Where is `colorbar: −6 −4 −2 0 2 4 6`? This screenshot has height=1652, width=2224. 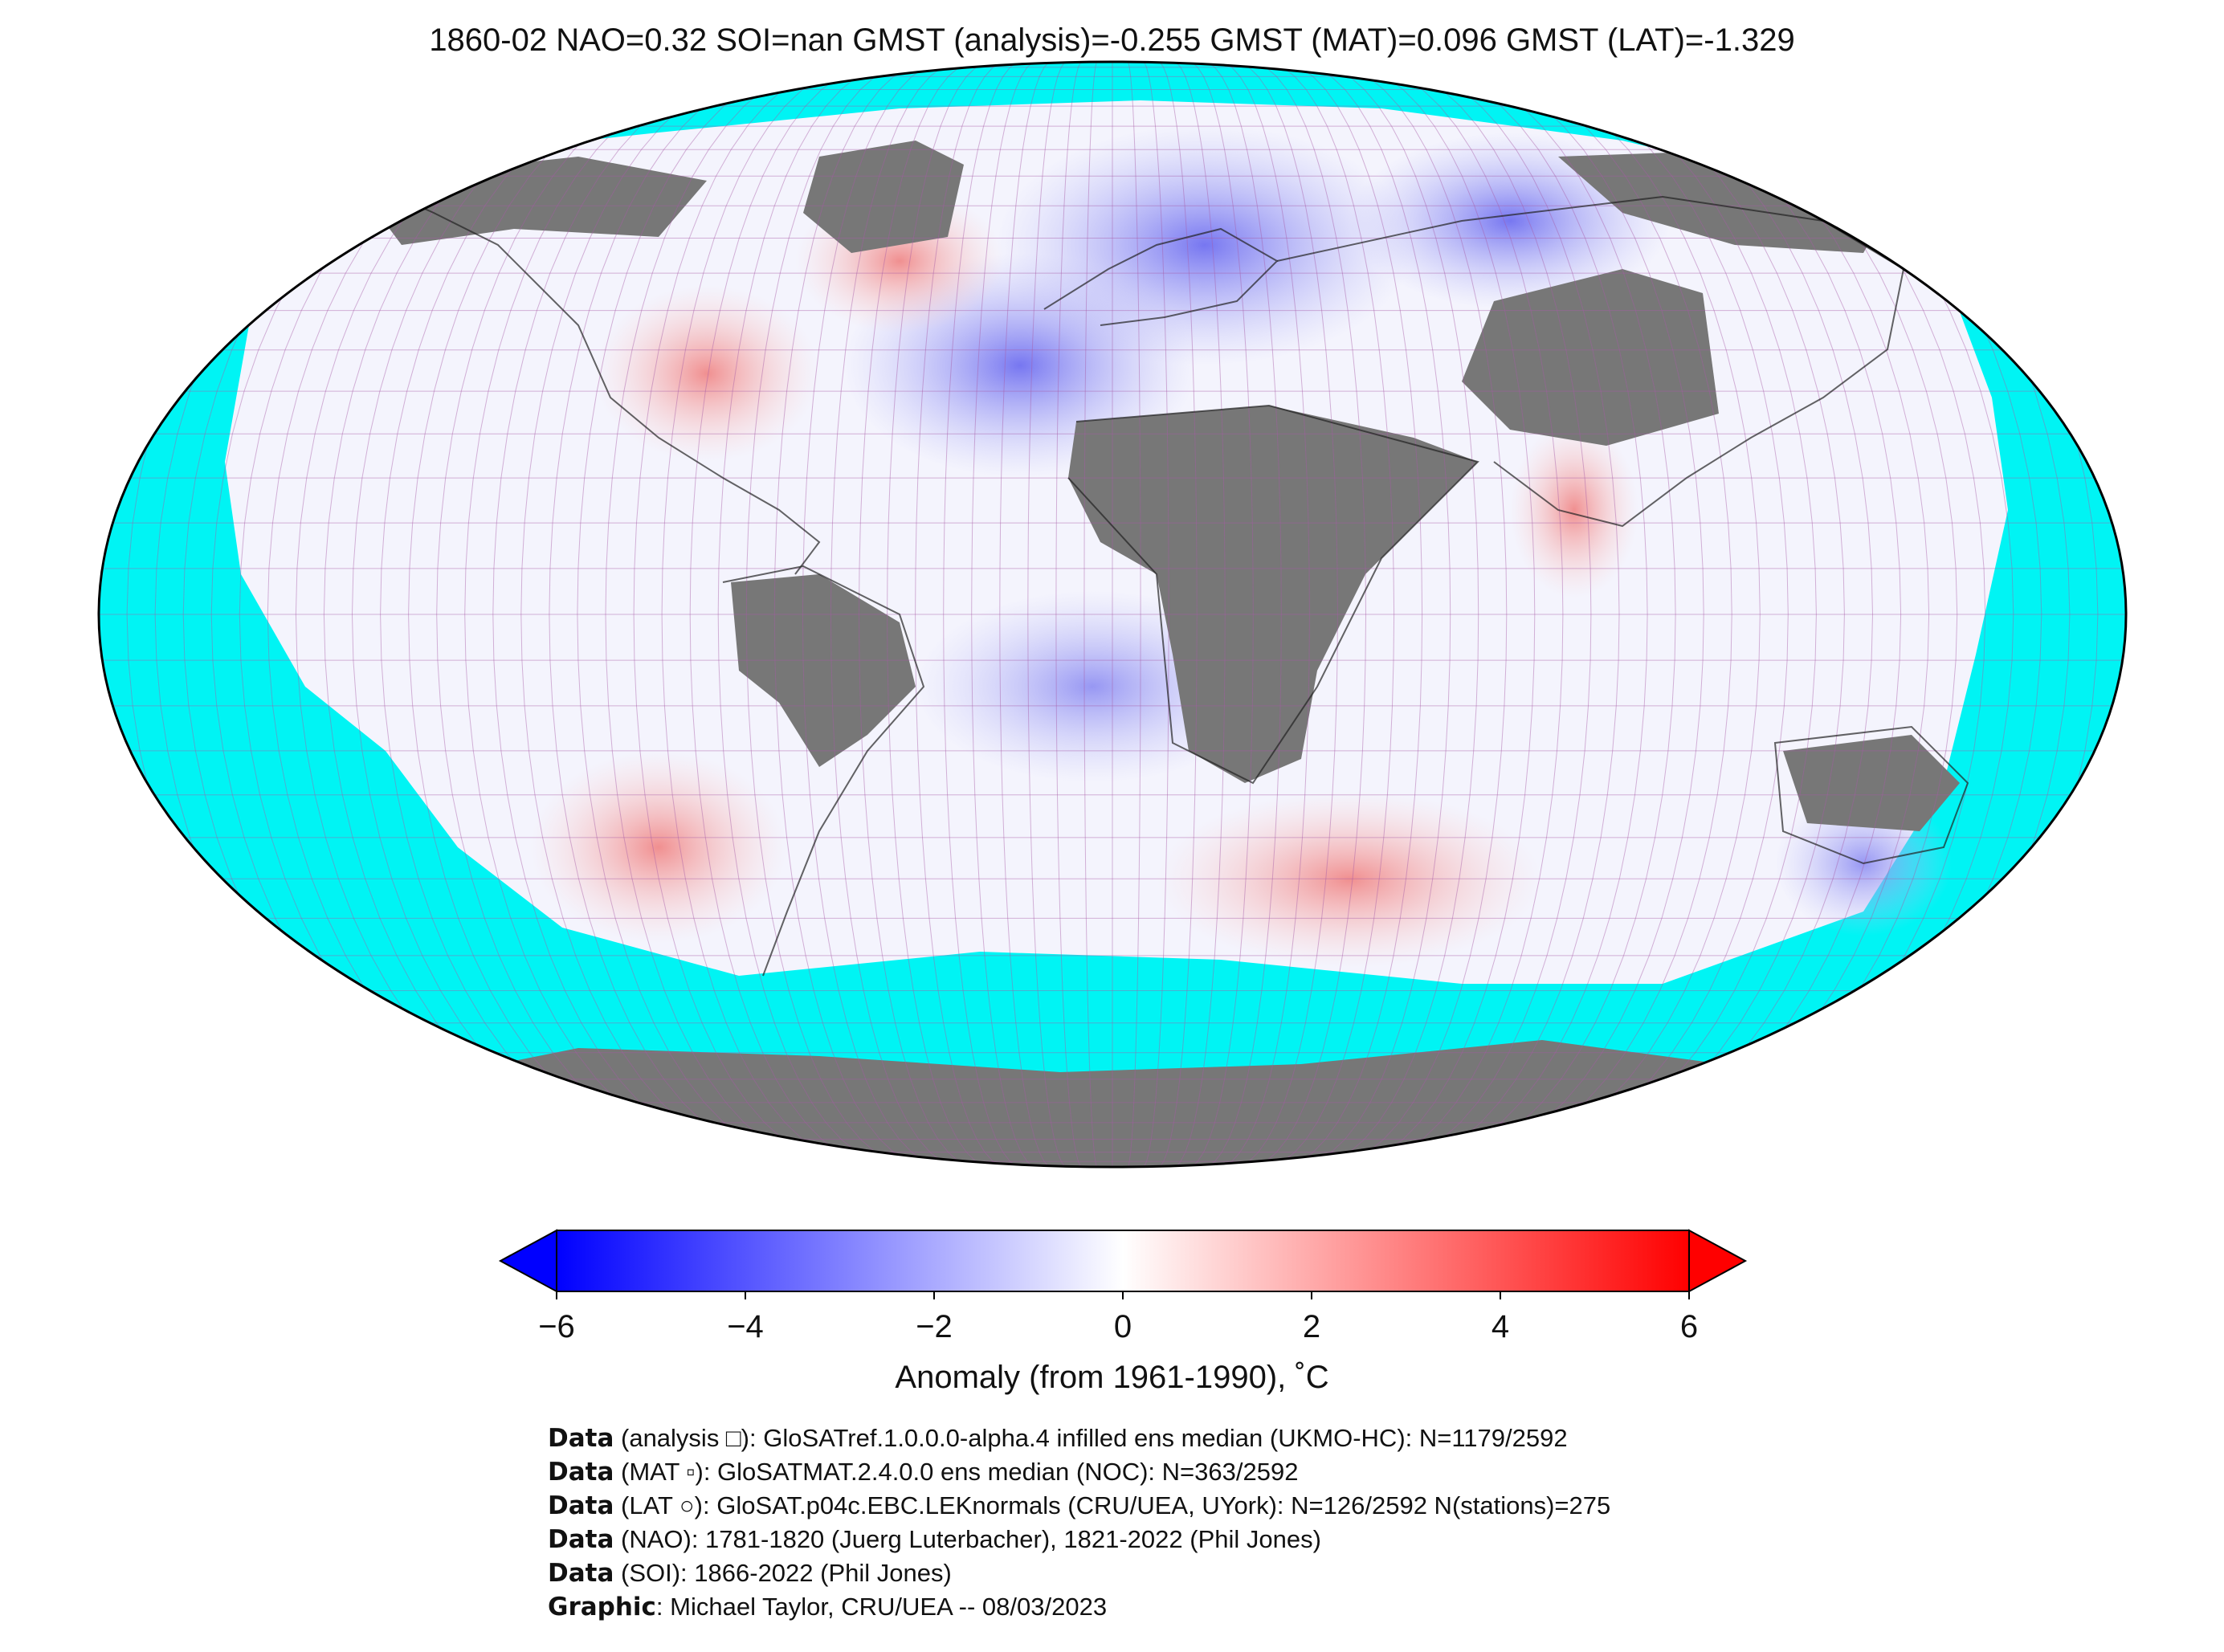
colorbar: −6 −4 −2 0 2 4 6 is located at coordinates (1123, 1286).